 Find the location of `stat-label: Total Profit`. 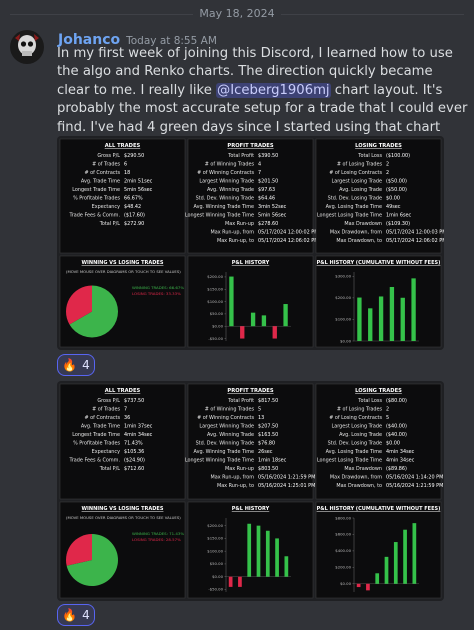

stat-label: Total Profit is located at coordinates (240, 156).